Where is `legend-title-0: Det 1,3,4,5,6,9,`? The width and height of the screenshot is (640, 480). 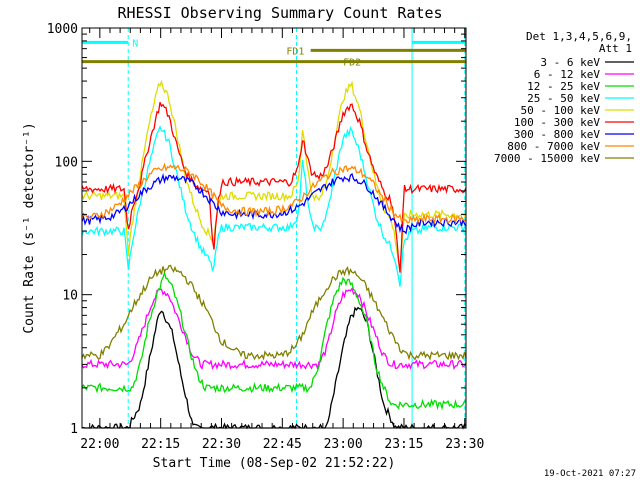
legend-title-0: Det 1,3,4,5,6,9, is located at coordinates (579, 36).